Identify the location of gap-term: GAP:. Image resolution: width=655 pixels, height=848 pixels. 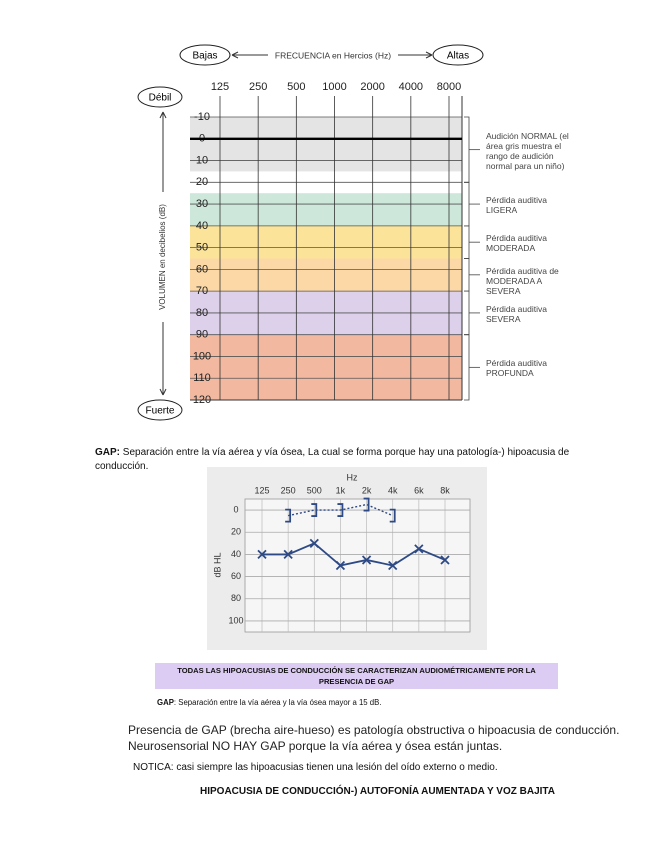
(107, 452).